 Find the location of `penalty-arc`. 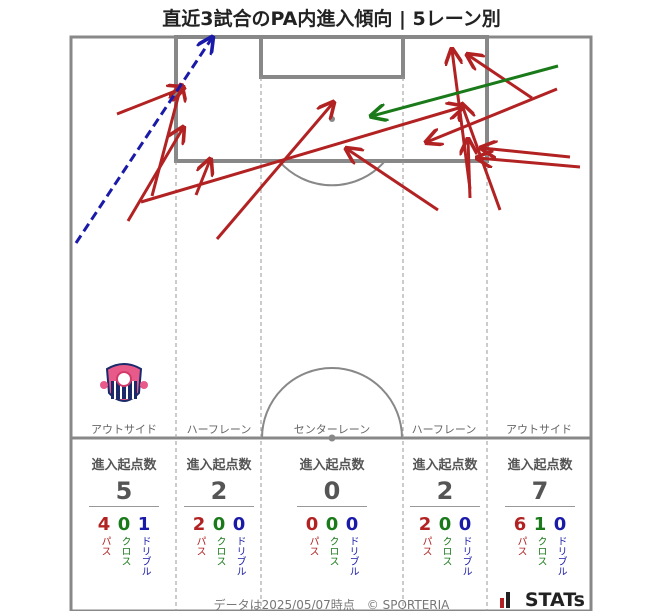

penalty-arc is located at coordinates (332, 173).